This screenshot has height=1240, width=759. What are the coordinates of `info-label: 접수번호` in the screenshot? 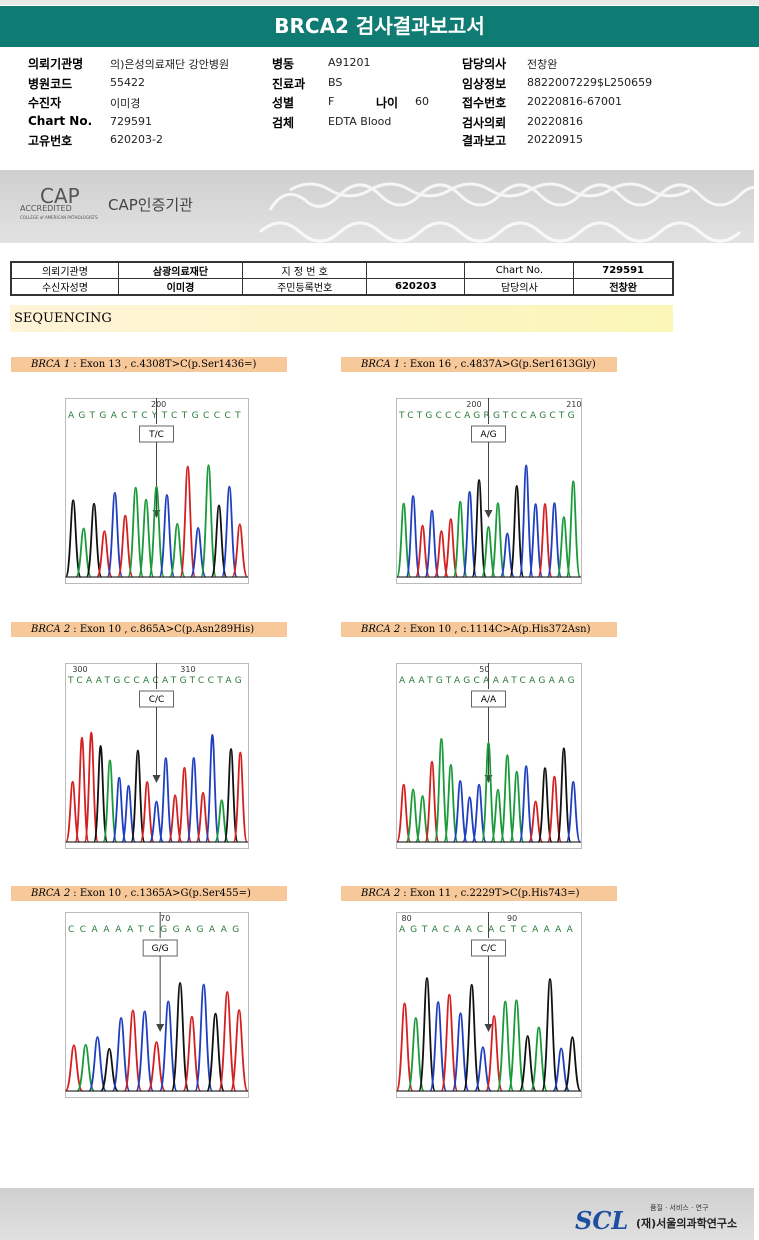 It's located at (484, 103).